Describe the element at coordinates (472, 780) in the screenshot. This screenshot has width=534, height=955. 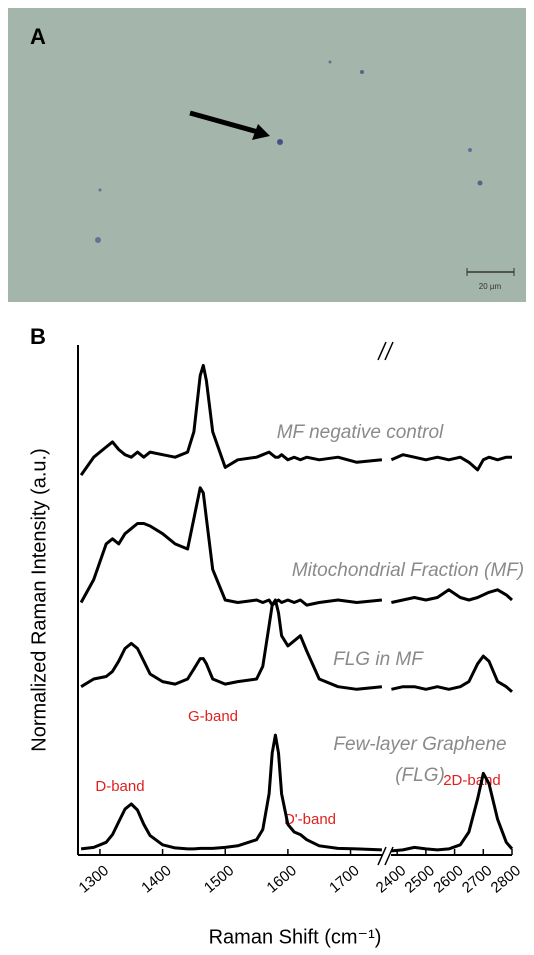
I see `band-label: 2D-band` at that location.